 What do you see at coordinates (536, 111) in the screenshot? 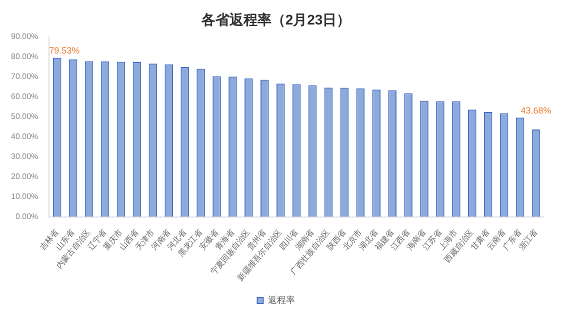
I see `data-label: 43.68%` at bounding box center [536, 111].